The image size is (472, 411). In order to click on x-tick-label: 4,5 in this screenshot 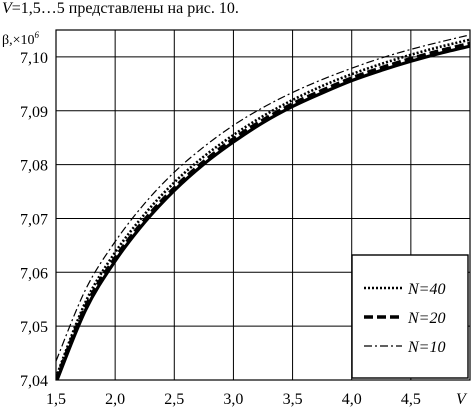, I will do `click(411, 399)`.